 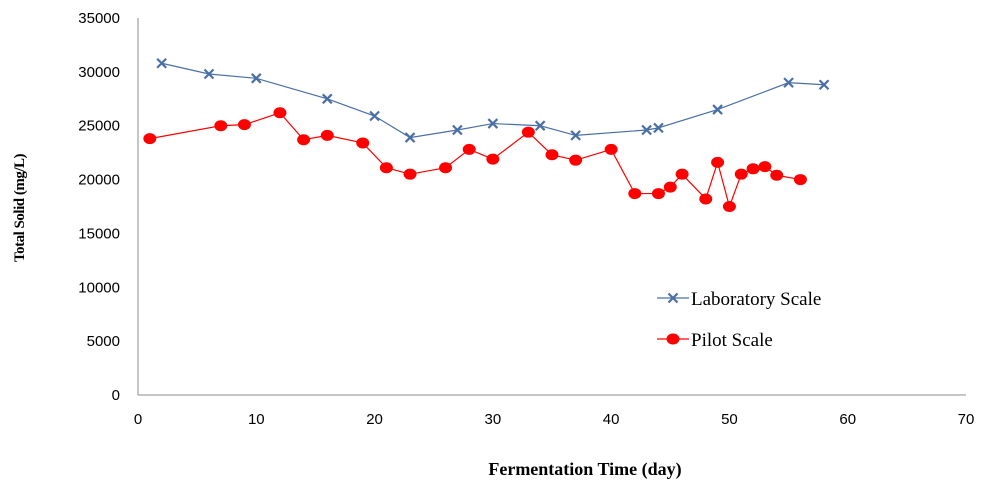 What do you see at coordinates (732, 340) in the screenshot?
I see `legend-label: Pilot Scale` at bounding box center [732, 340].